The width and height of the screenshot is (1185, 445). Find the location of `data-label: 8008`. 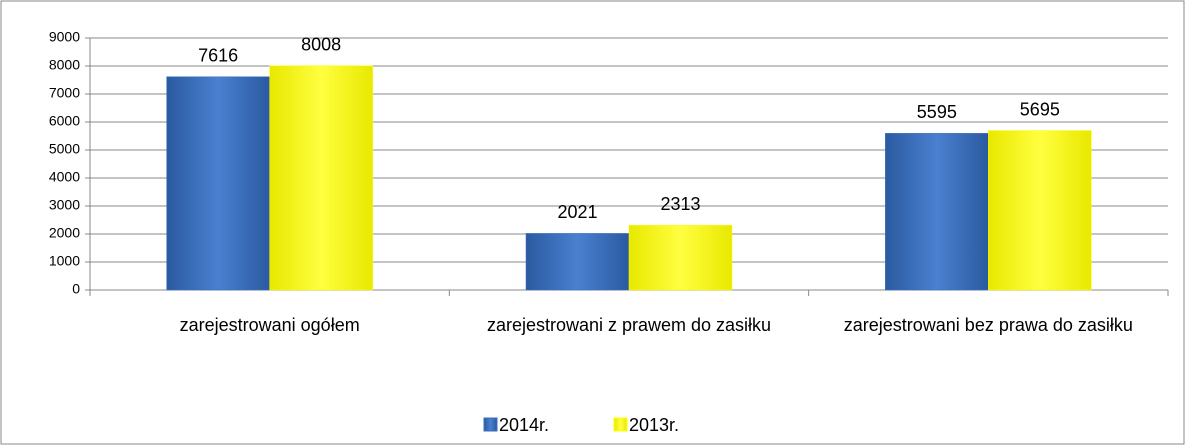

data-label: 8008 is located at coordinates (321, 45).